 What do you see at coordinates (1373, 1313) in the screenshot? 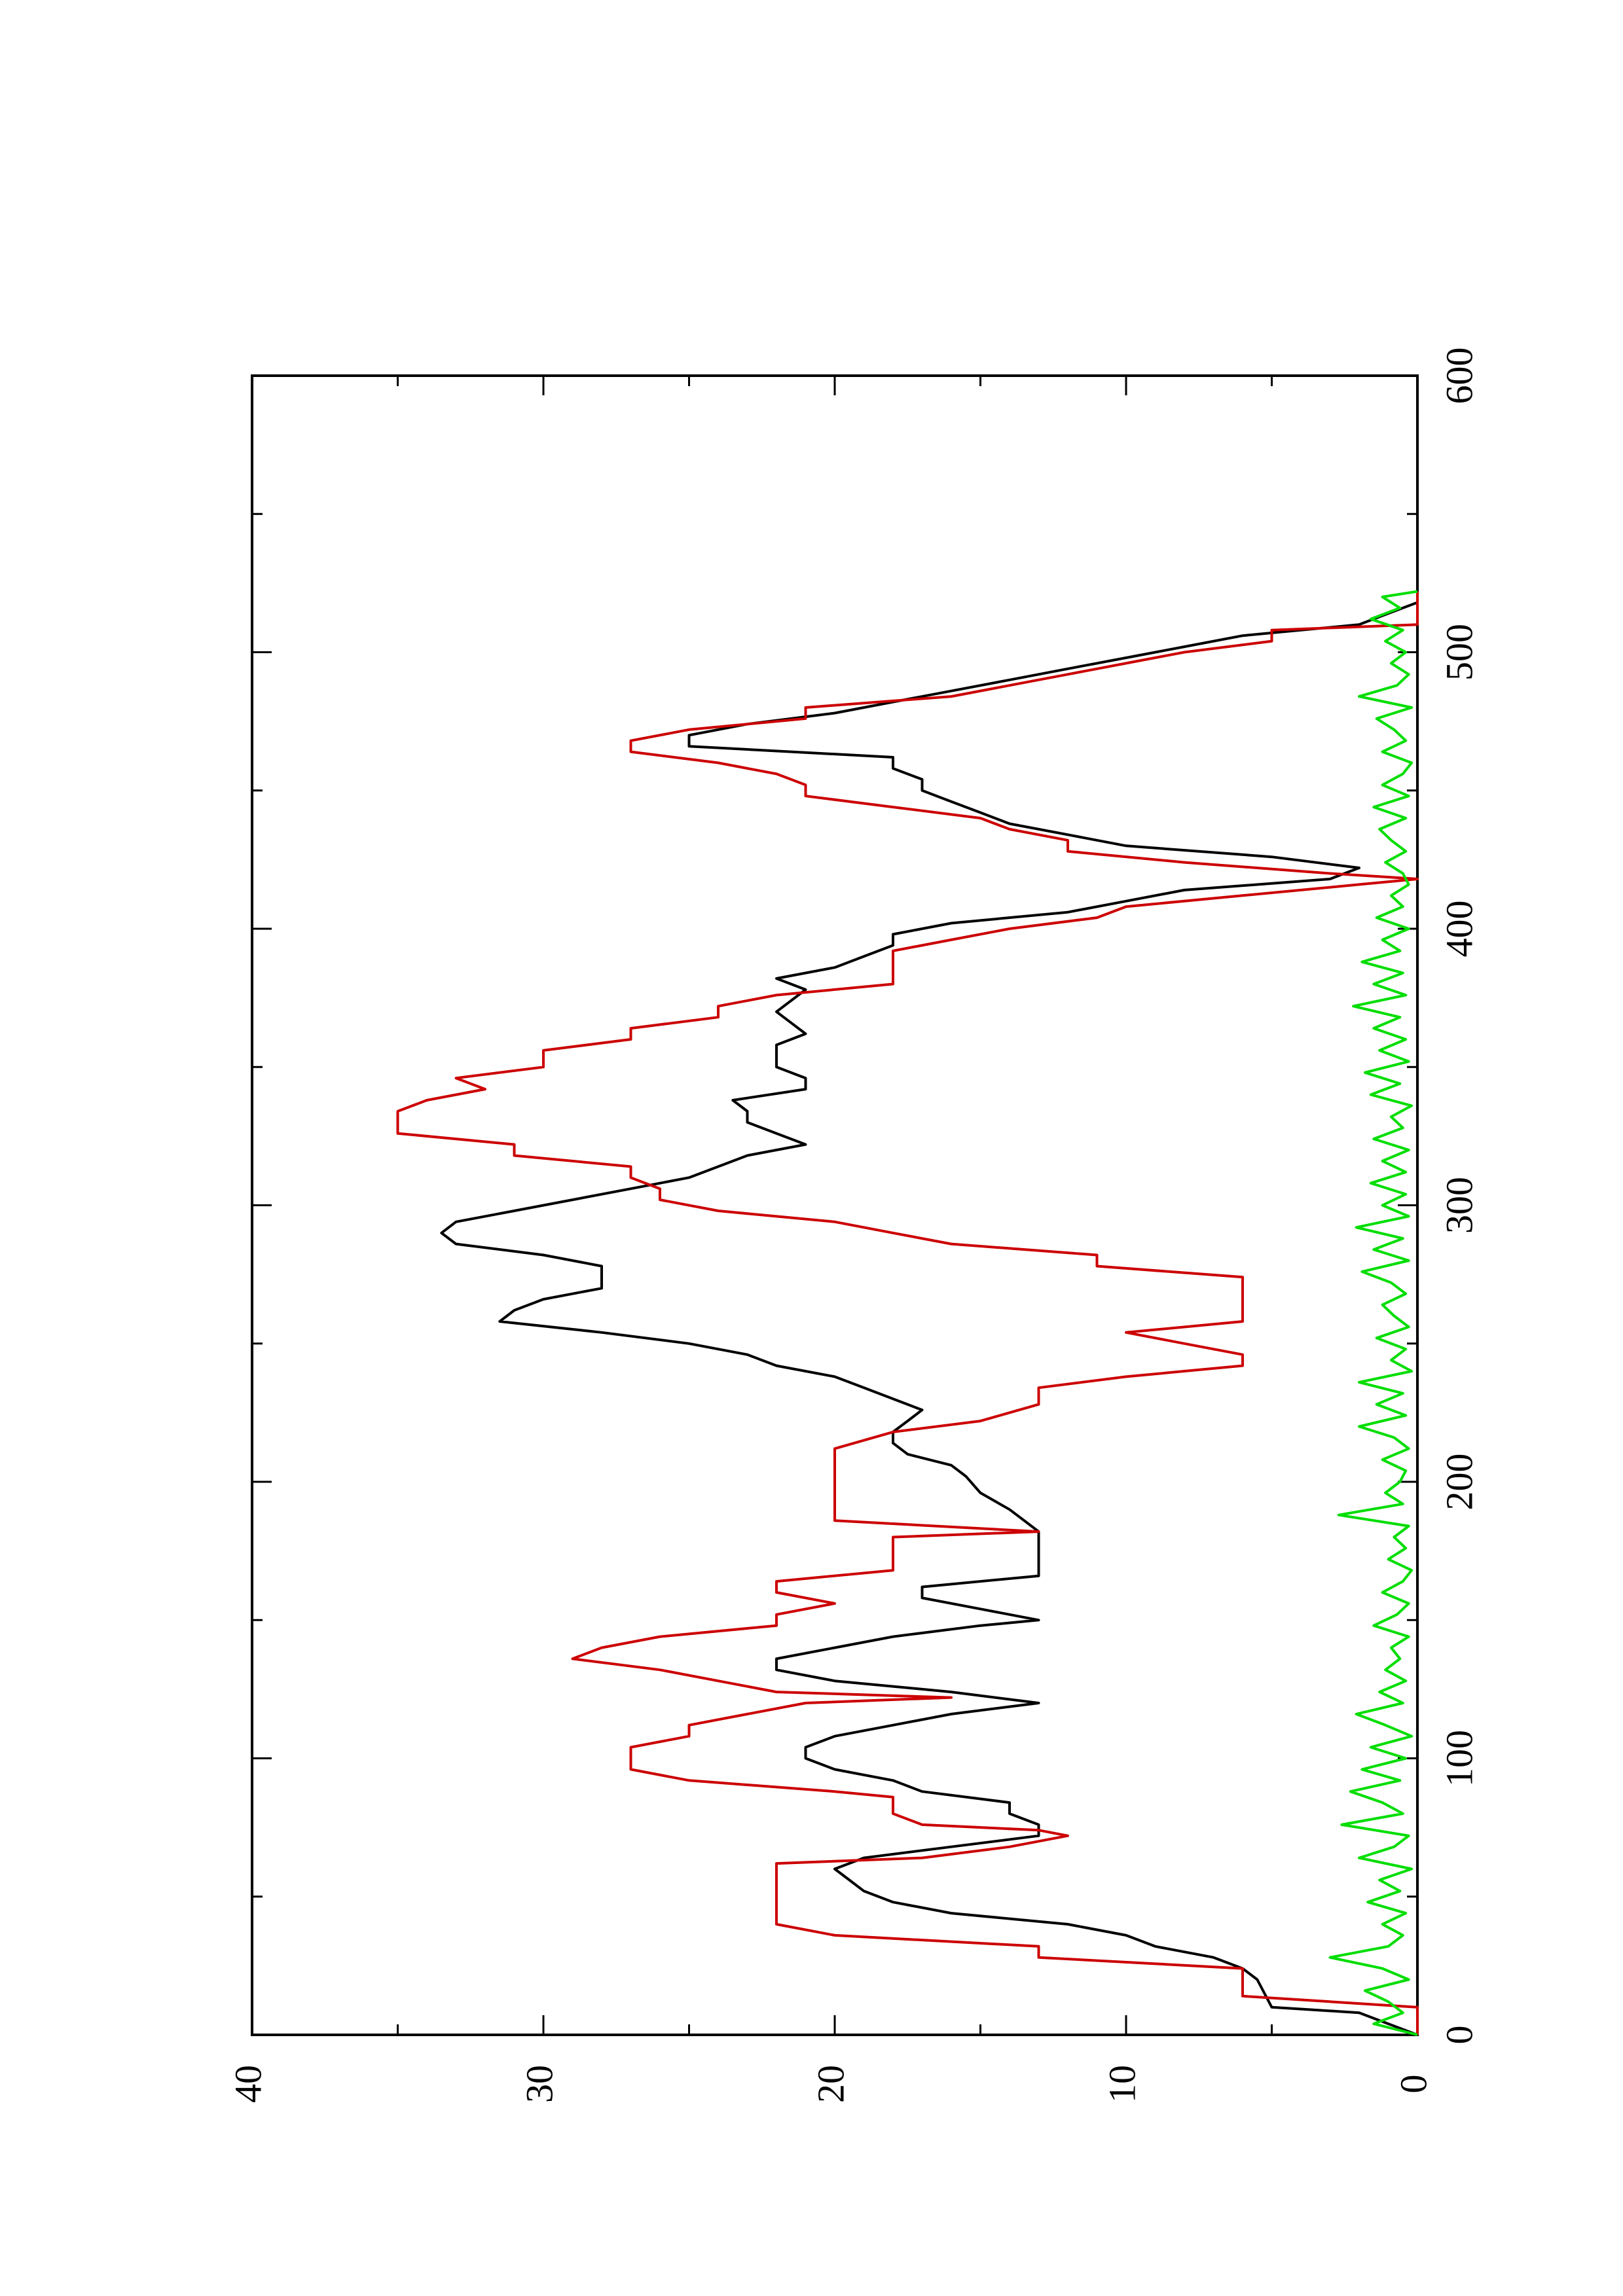
I see `series-green-line` at bounding box center [1373, 1313].